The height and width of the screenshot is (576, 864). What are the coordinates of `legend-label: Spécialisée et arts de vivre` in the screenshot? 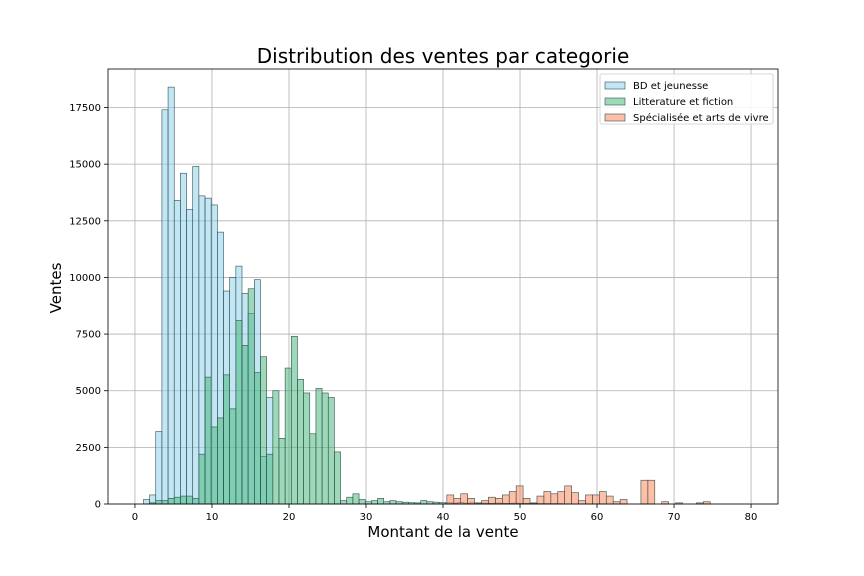 It's located at (701, 118).